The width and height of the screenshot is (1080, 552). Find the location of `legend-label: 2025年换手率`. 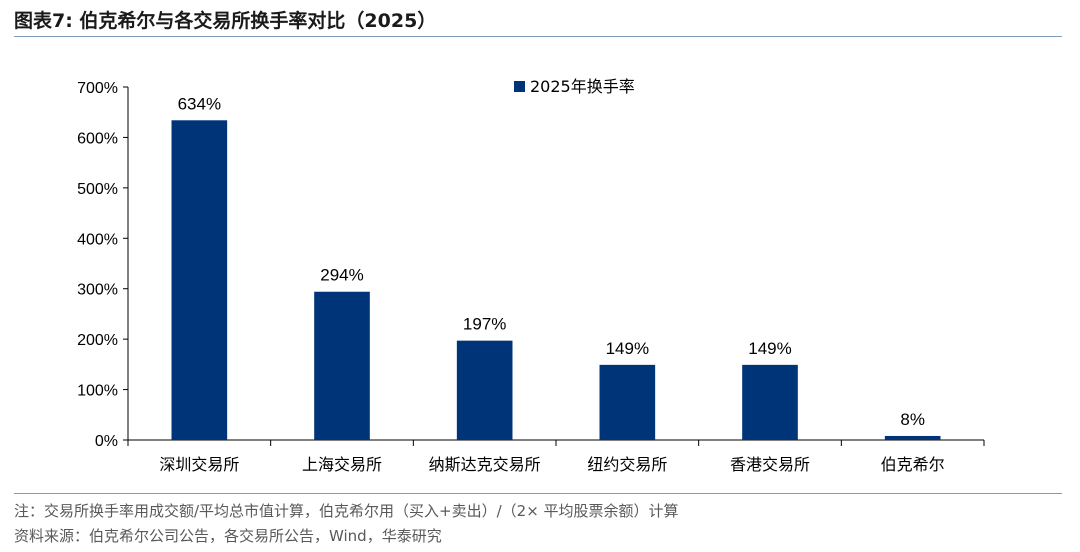

legend-label: 2025年换手率 is located at coordinates (582, 86).